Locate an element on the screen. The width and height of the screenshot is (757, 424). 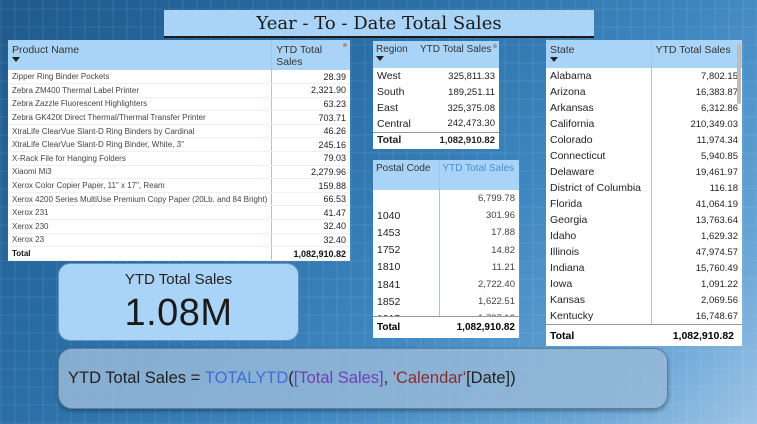
row-label: Delaware is located at coordinates (599, 172).